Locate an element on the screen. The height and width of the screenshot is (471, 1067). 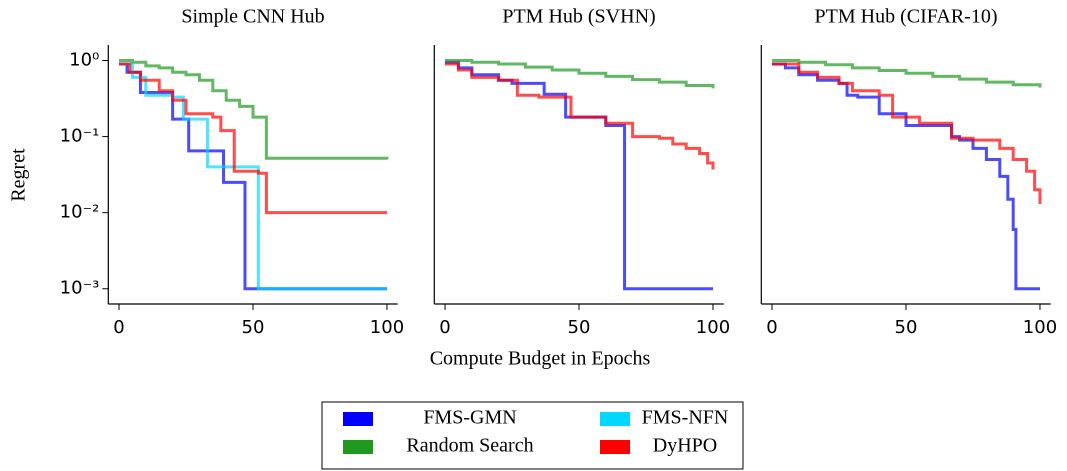
y-tick-label: 10⁰ is located at coordinates (84, 60).